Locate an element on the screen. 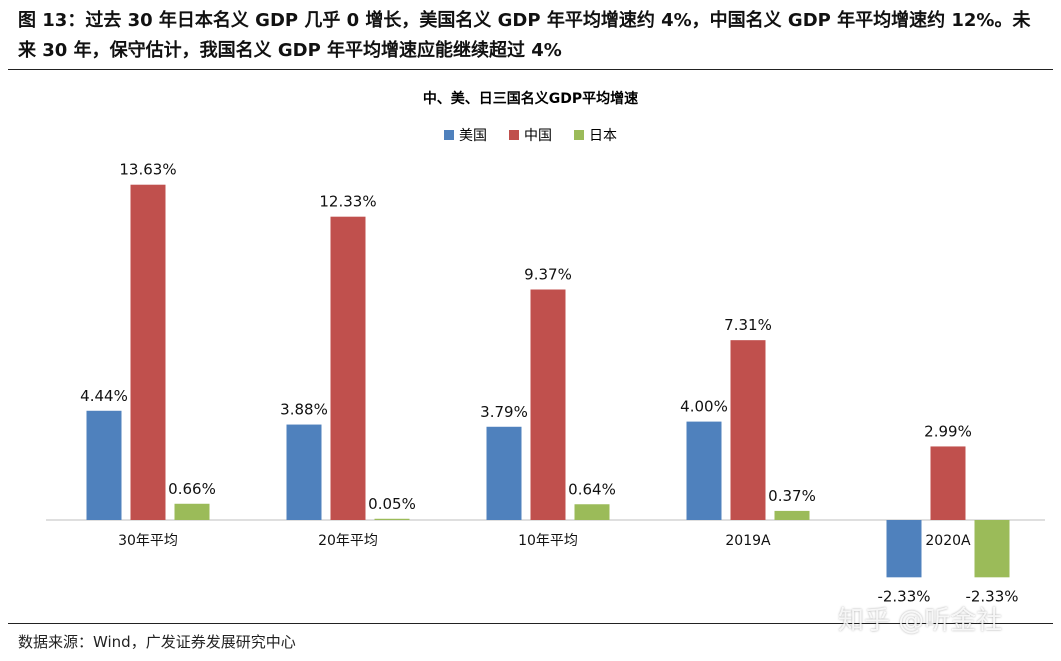 Image resolution: width=1061 pixels, height=661 pixels. legend: 美国 中国 日本 is located at coordinates (530, 135).